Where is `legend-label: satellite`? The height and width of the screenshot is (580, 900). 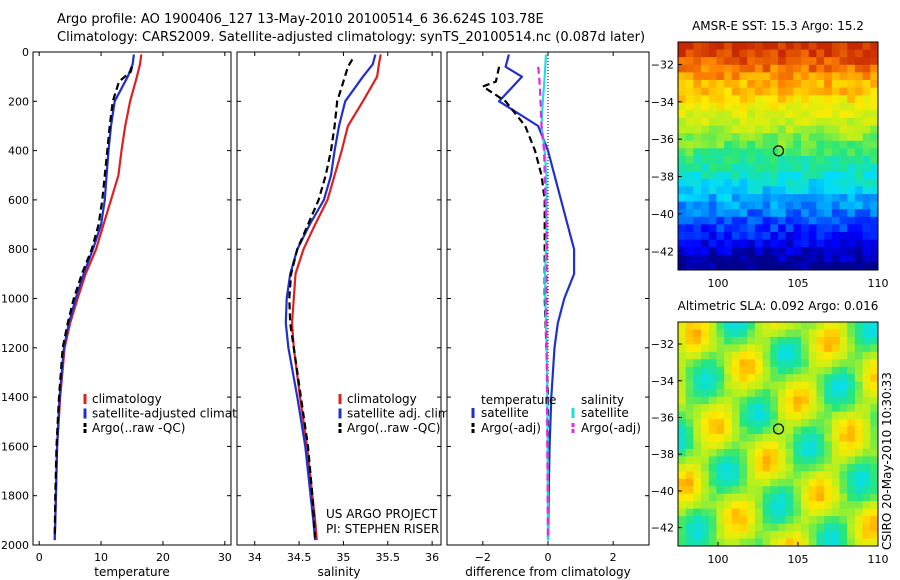
legend-label: satellite is located at coordinates (605, 413).